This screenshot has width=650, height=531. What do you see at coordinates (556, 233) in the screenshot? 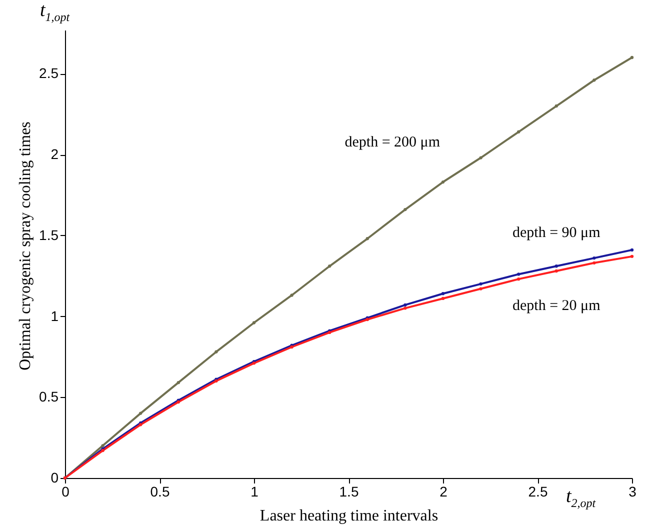
I see `series-label: depth = 90 μm` at bounding box center [556, 233].